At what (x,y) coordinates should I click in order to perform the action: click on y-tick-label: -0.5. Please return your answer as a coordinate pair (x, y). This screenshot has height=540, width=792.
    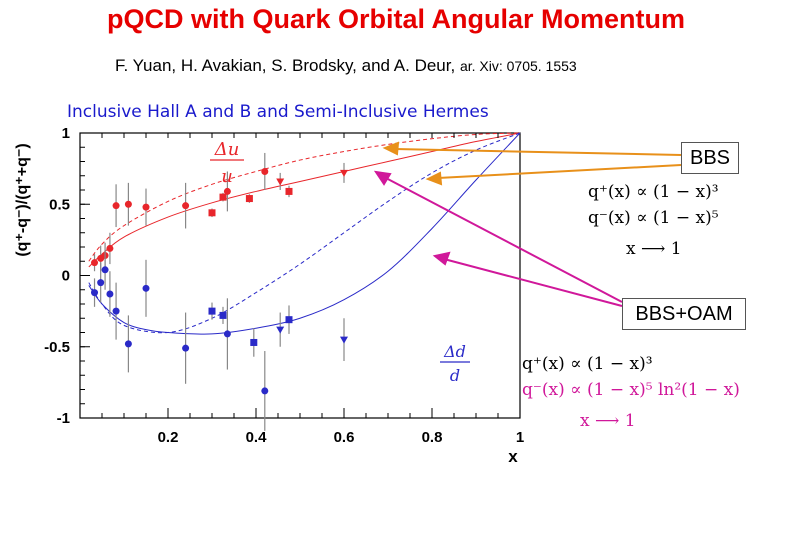
    Looking at the image, I should click on (57, 347).